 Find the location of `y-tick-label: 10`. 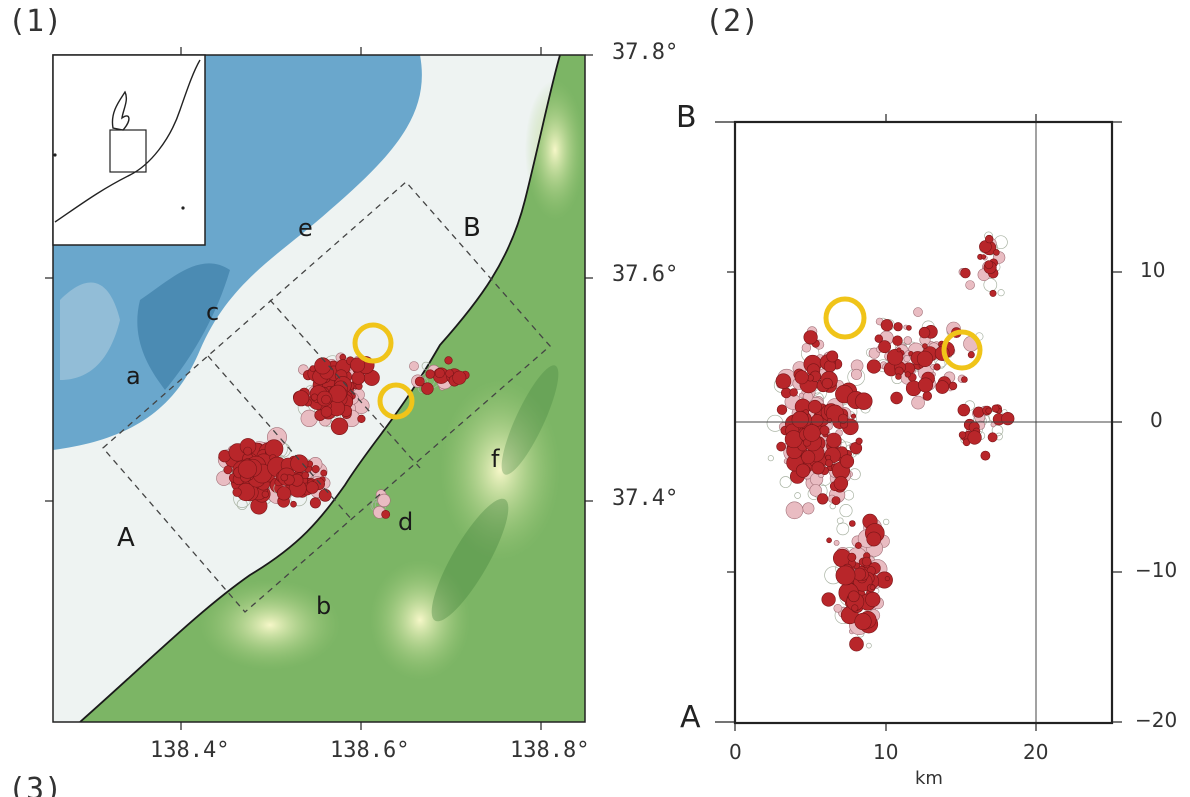

y-tick-label: 10 is located at coordinates (1153, 270).